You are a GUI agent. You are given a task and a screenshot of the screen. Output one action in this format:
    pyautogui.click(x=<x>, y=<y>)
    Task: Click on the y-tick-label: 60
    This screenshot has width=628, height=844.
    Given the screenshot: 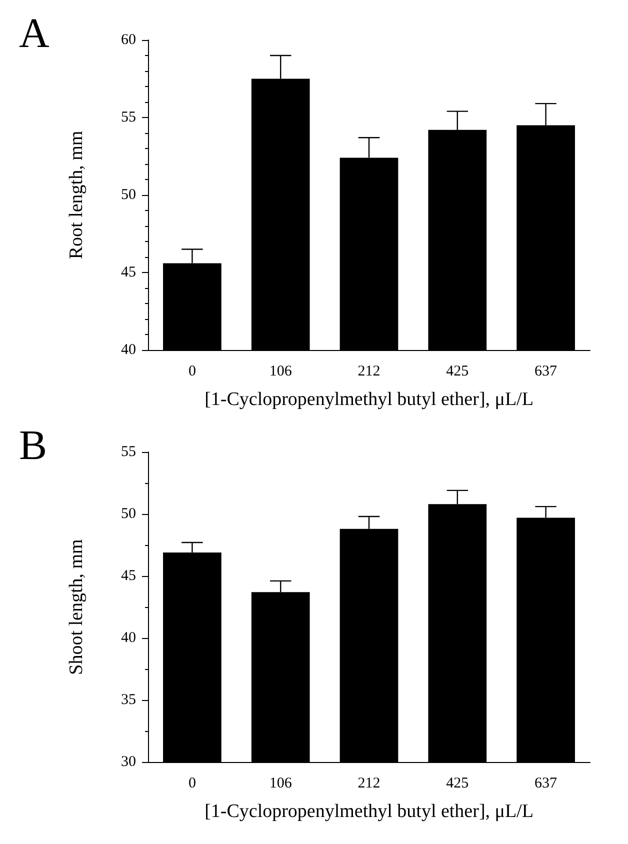 What is the action you would take?
    pyautogui.click(x=128, y=40)
    